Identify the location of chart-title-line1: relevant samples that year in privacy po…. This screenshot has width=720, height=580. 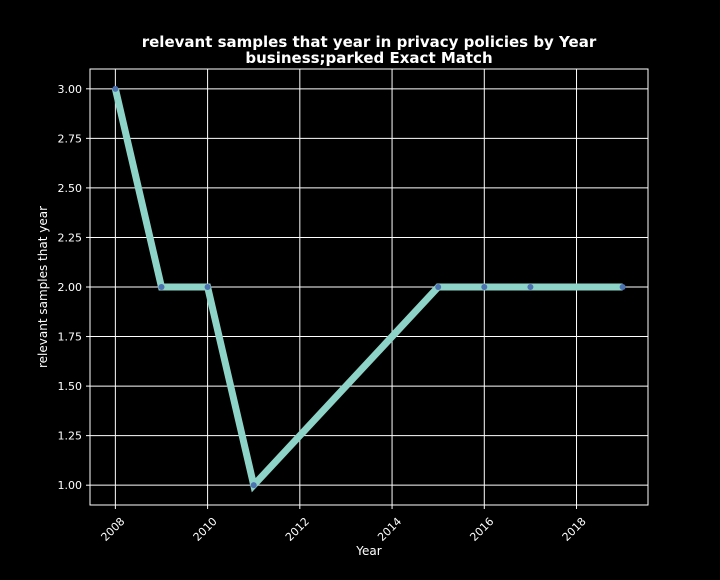
(369, 42).